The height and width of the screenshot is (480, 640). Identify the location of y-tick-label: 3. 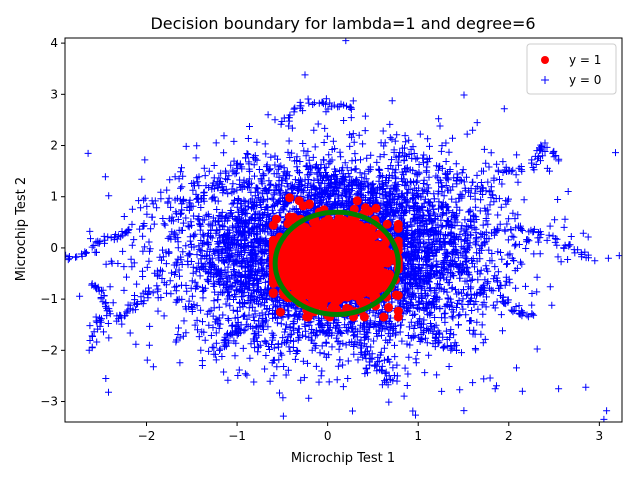
(54, 94).